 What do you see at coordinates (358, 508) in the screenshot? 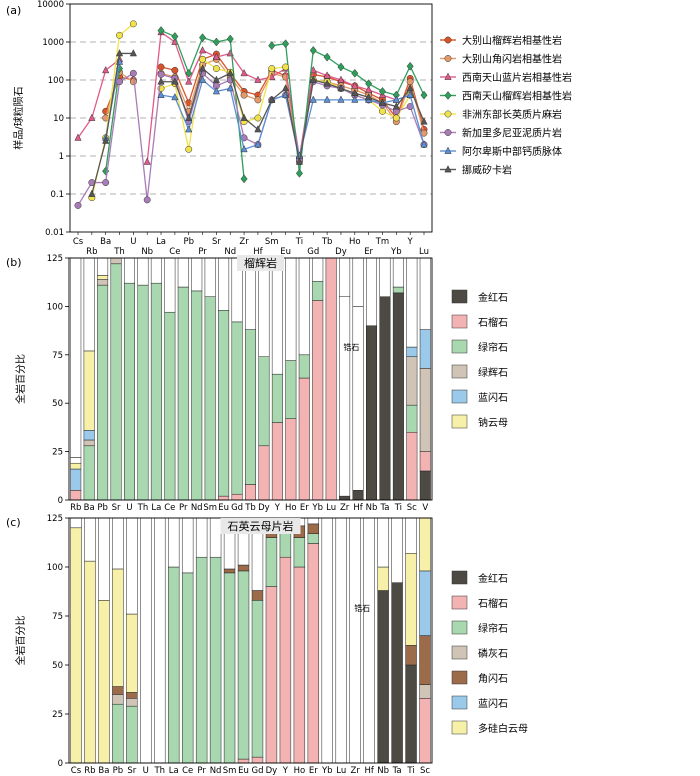
I see `x-tick-label: Hf` at bounding box center [358, 508].